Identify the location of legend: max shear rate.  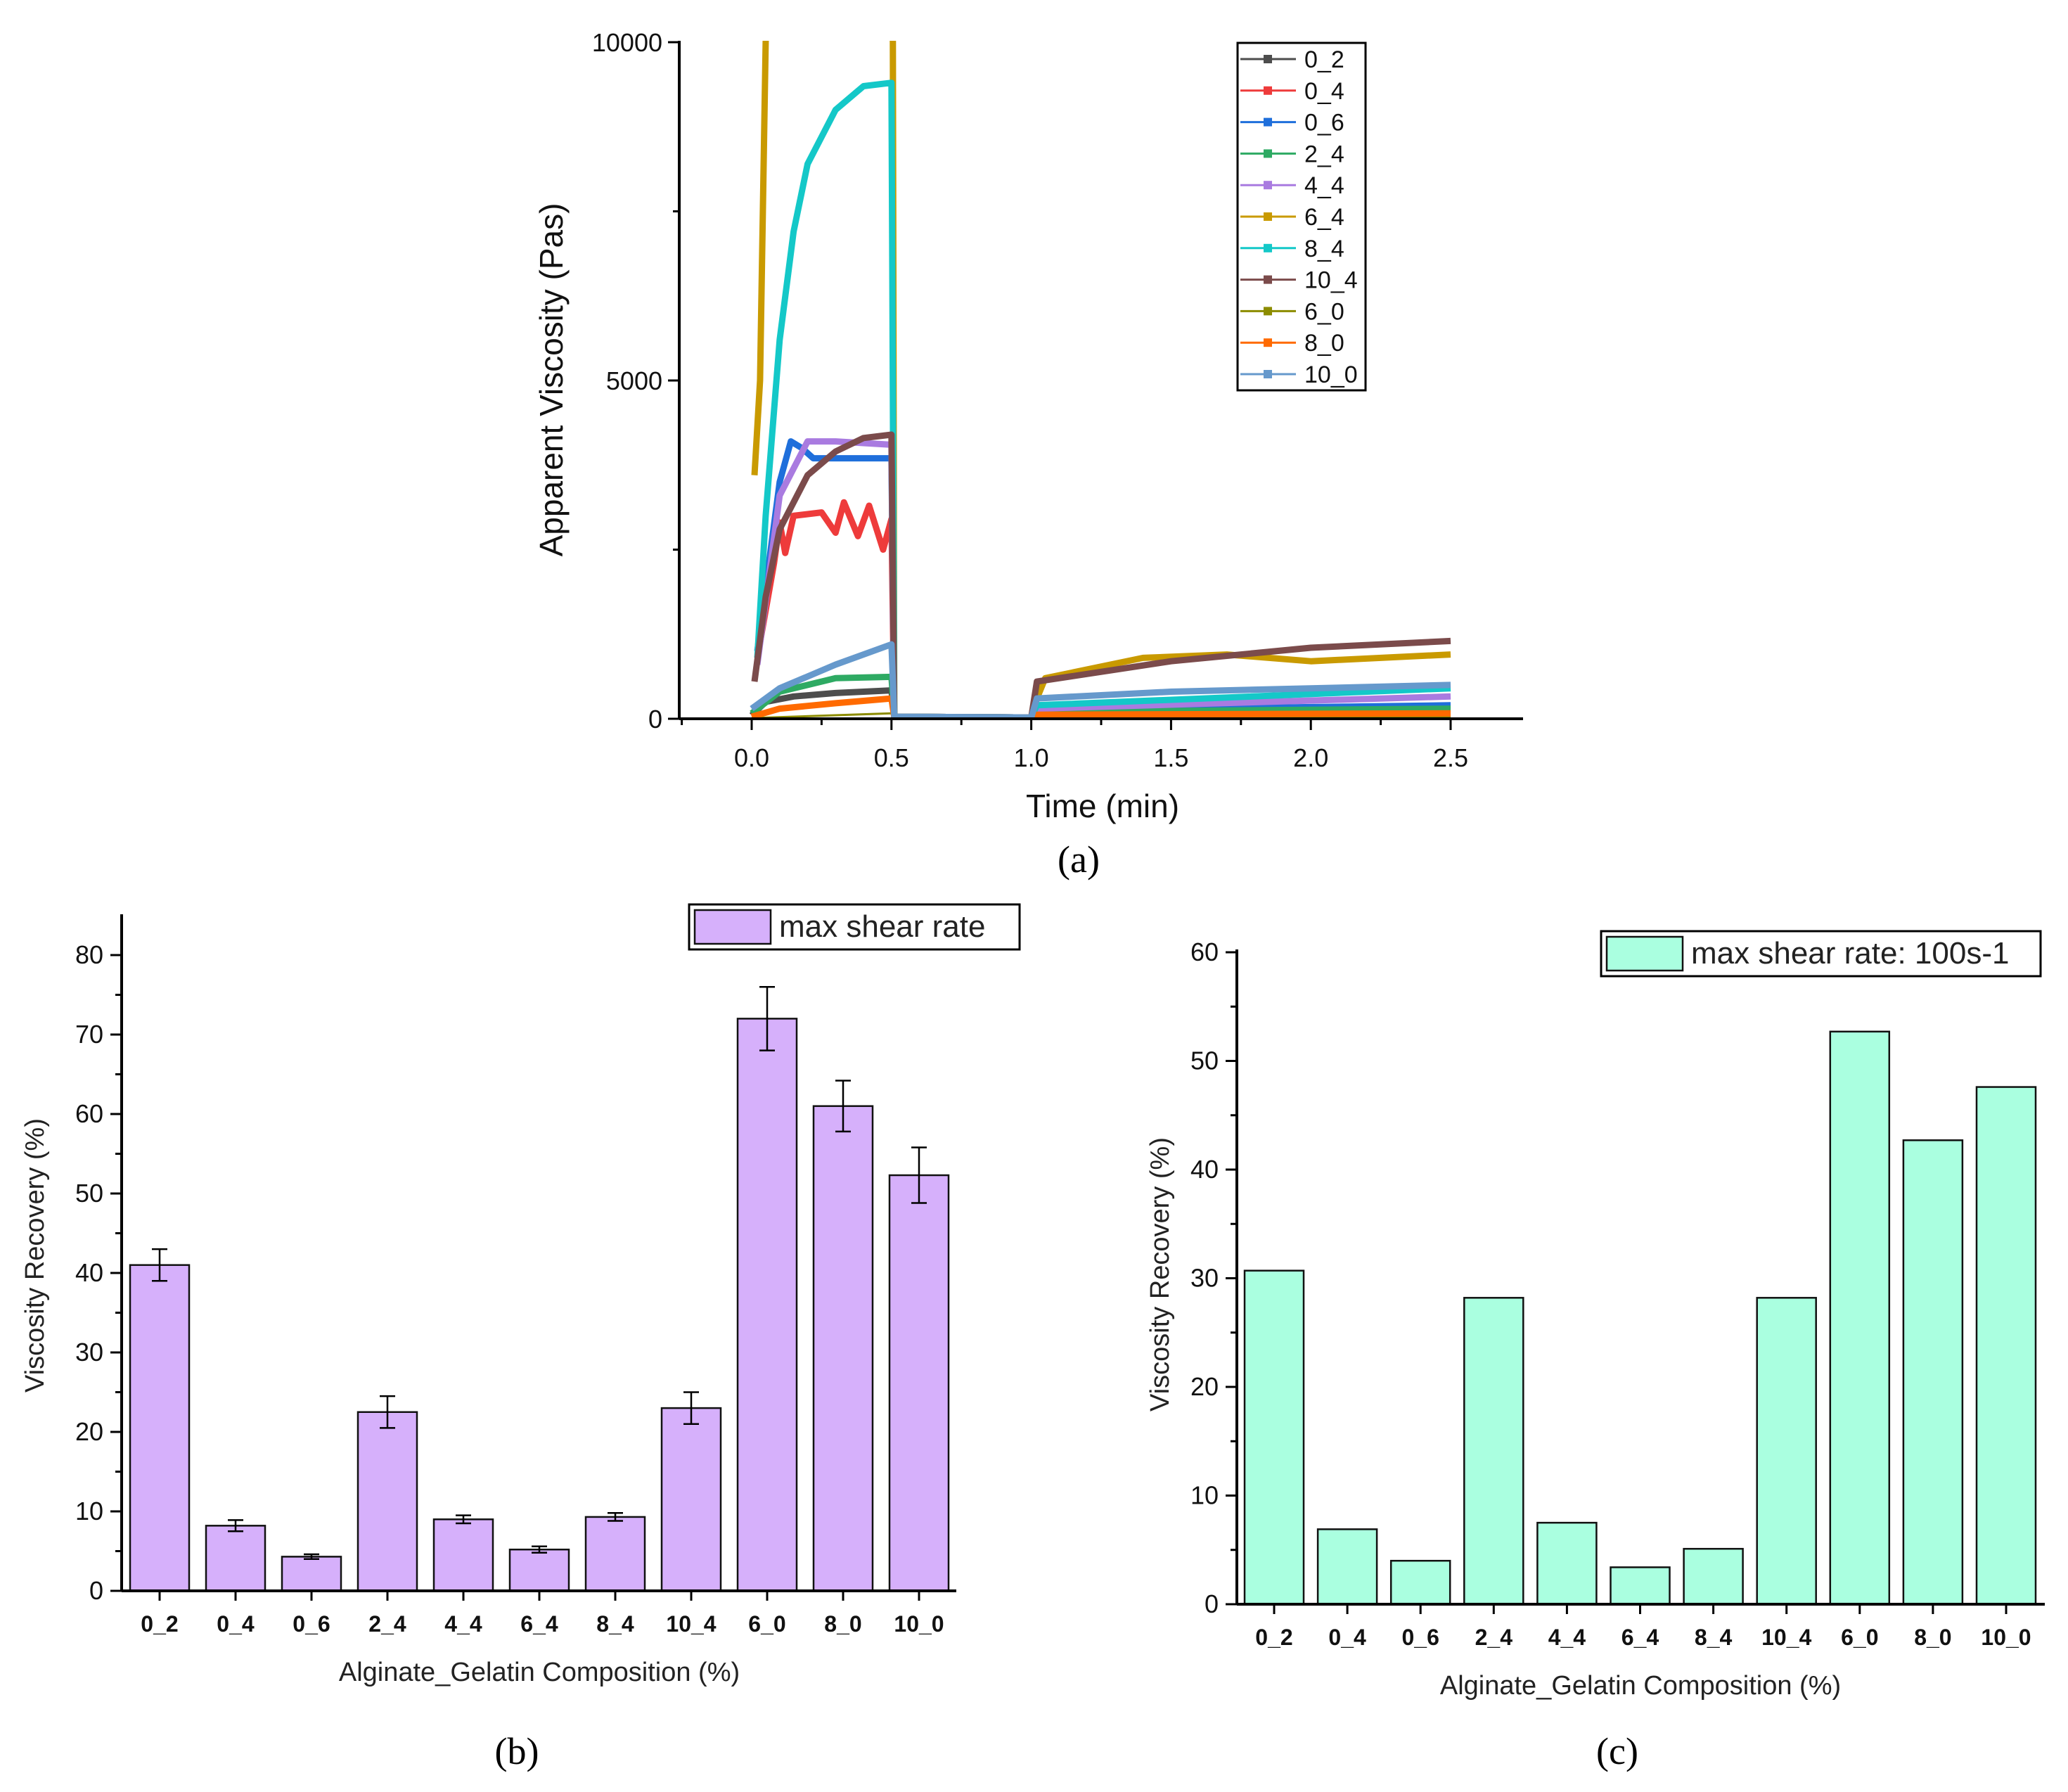
(854, 927).